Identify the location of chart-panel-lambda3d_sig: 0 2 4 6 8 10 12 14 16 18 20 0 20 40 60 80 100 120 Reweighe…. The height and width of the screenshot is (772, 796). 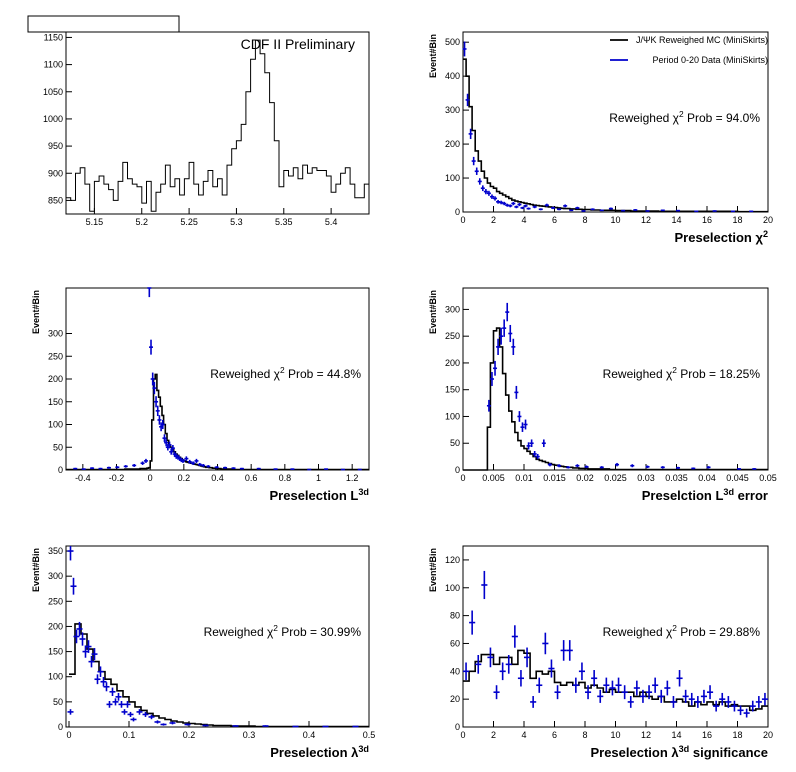
(600, 652).